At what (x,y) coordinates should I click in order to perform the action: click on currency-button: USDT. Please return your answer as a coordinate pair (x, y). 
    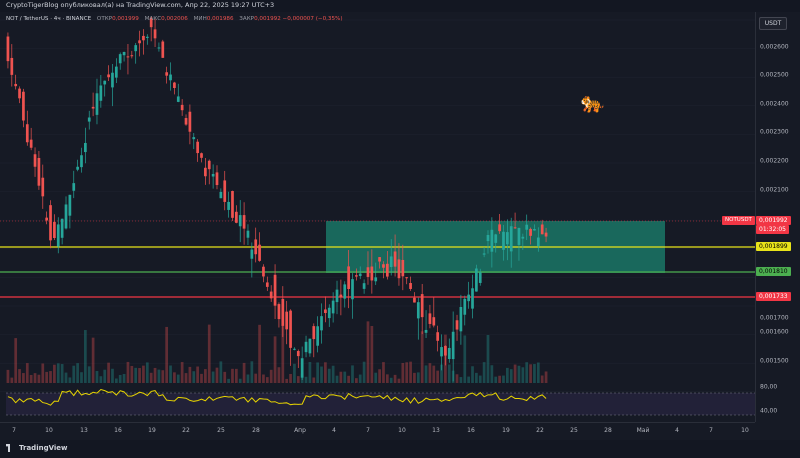
    Looking at the image, I should click on (773, 23).